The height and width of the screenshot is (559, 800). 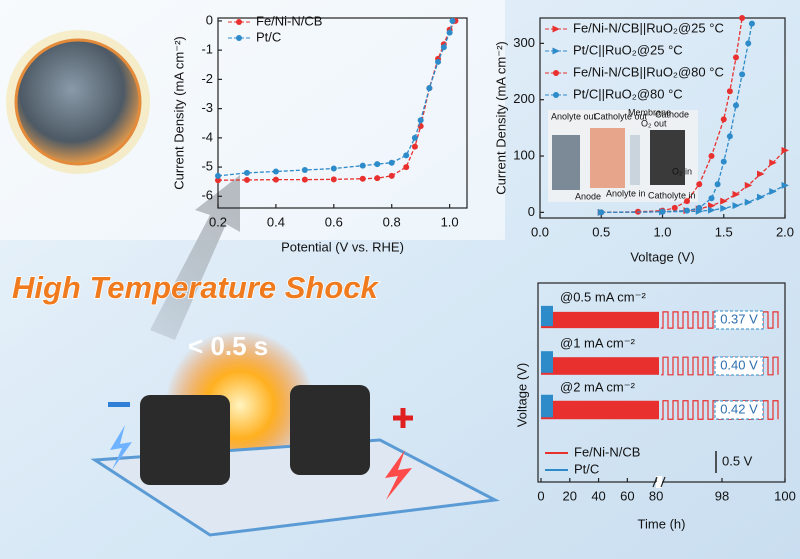 I want to click on current-label: @2 mA cm⁻², so click(x=598, y=386).